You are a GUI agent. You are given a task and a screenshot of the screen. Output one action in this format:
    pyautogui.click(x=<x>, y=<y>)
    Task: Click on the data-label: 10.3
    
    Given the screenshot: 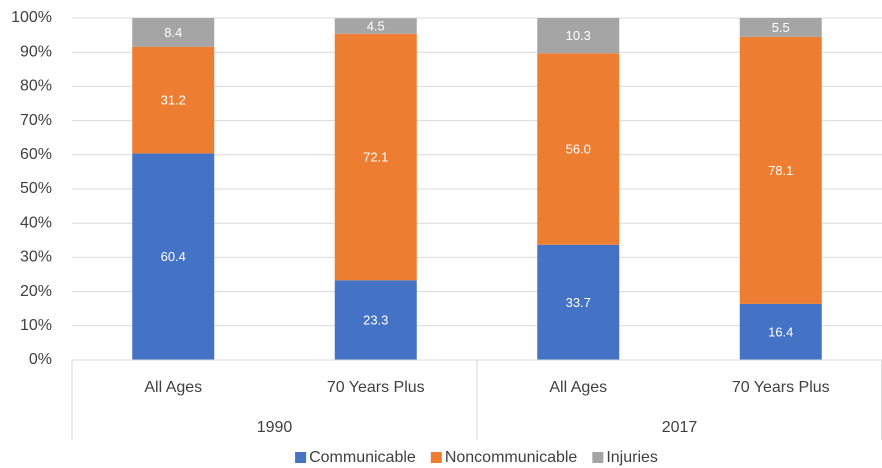 What is the action you would take?
    pyautogui.click(x=578, y=35)
    